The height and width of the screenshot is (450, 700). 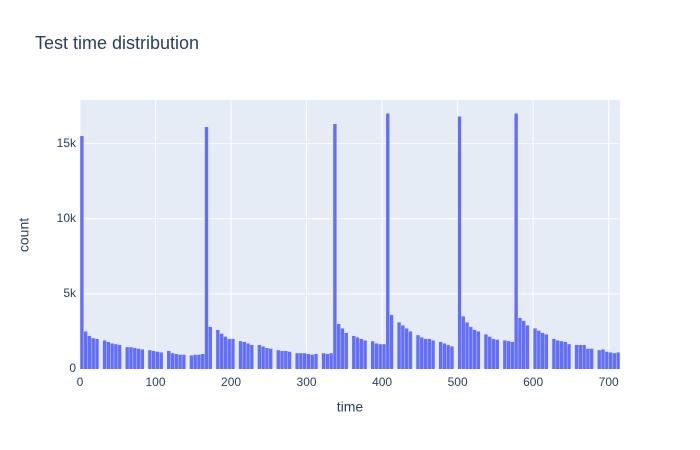 What do you see at coordinates (458, 382) in the screenshot?
I see `x-tick-label: 500` at bounding box center [458, 382].